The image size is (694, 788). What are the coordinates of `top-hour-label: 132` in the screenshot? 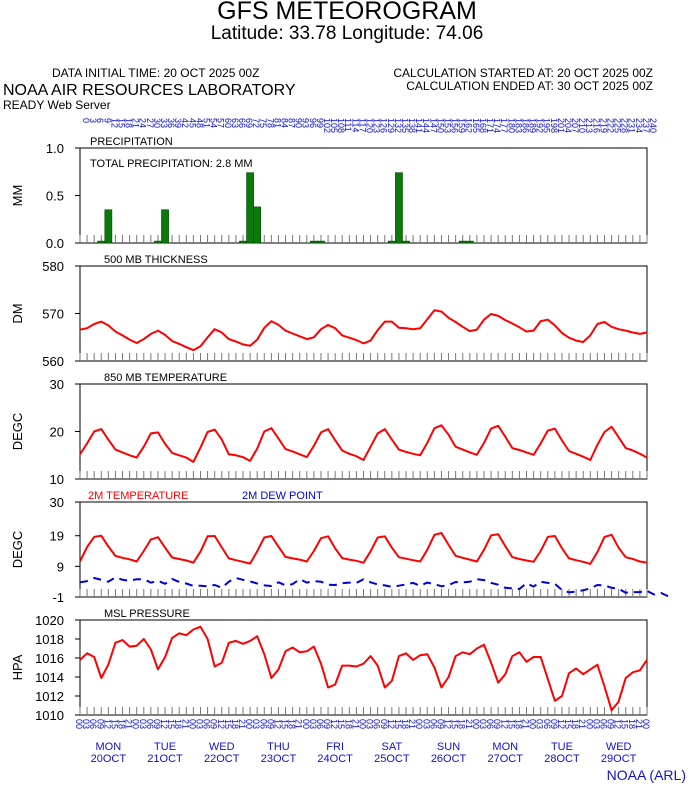 It's located at (398, 125).